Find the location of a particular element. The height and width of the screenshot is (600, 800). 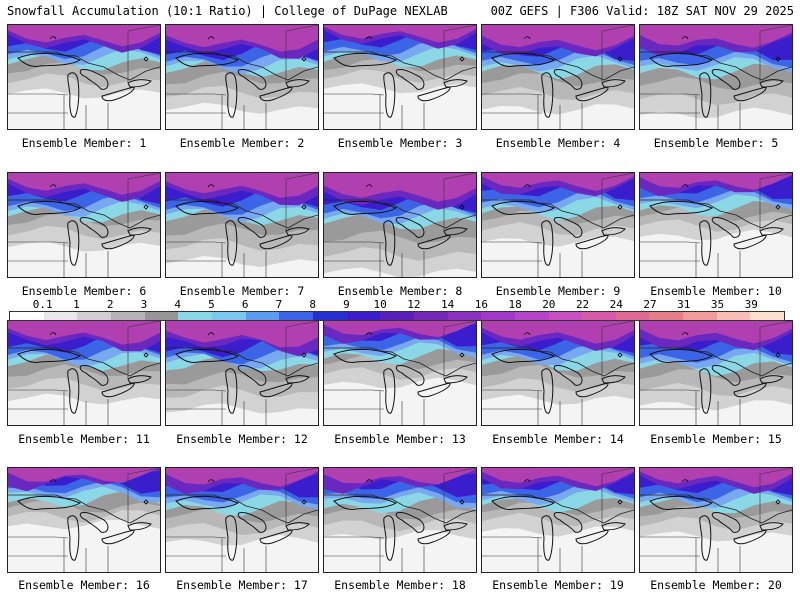

colorbar-label: 0.1 is located at coordinates (42, 304).